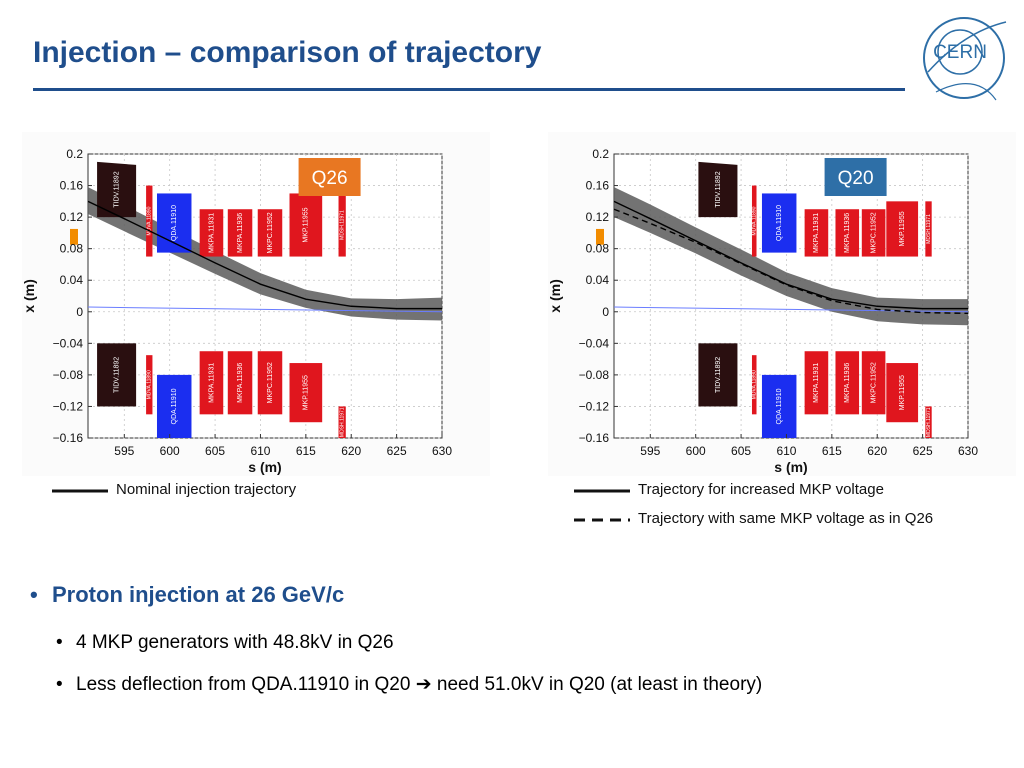 The height and width of the screenshot is (768, 1024). I want to click on bullet-sub-1: • 4 MKP generators with 48.8kV in Q26, so click(225, 643).